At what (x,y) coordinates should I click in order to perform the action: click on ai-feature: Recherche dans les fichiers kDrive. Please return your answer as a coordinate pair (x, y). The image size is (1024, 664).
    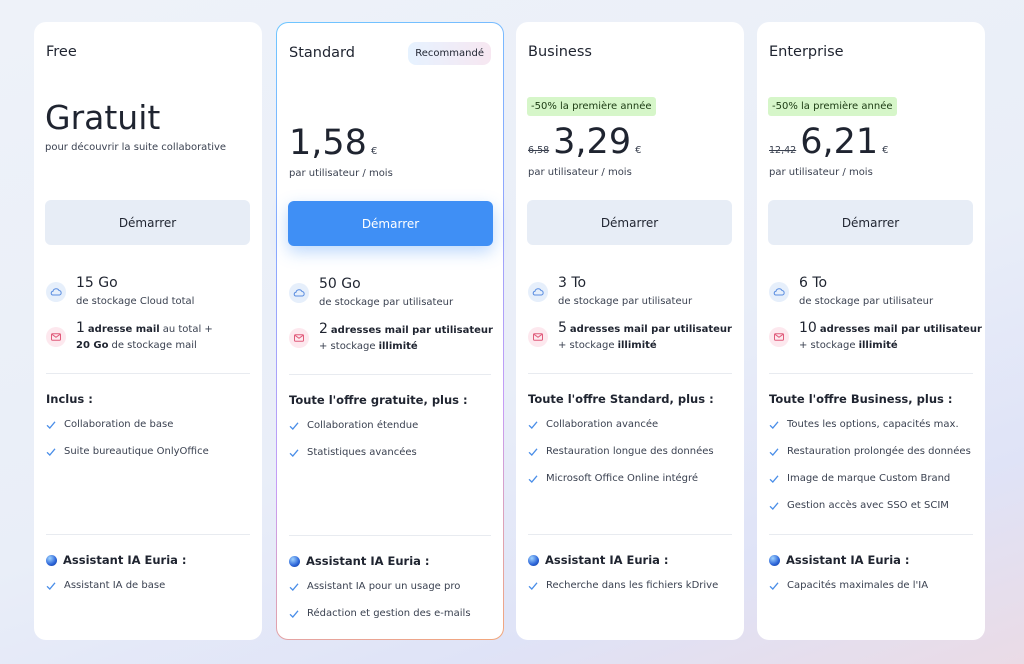
    Looking at the image, I should click on (623, 585).